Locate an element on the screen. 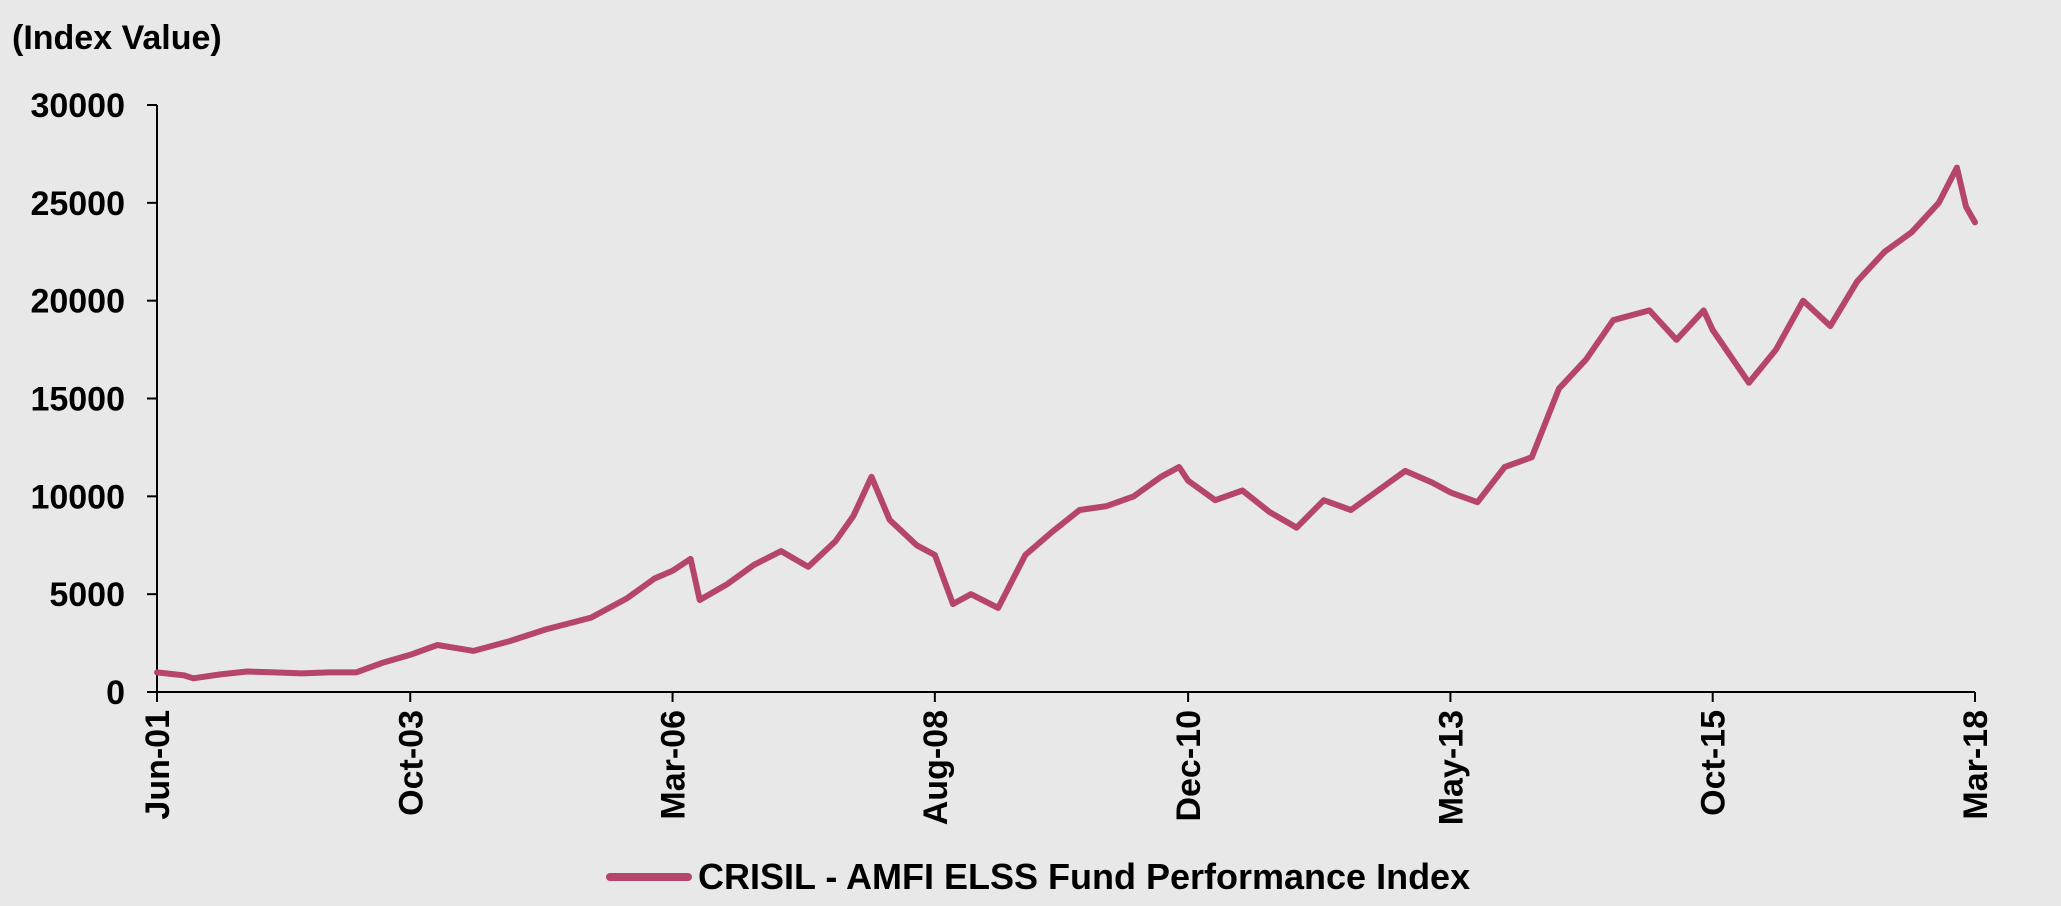 The image size is (2061, 906). y-tick-label: 20000 is located at coordinates (77, 302).